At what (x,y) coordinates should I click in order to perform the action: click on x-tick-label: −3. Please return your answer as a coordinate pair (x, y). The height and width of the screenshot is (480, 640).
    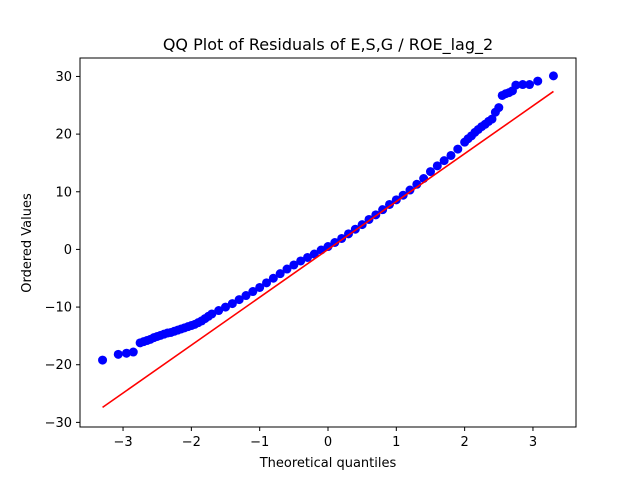
    Looking at the image, I should click on (122, 442).